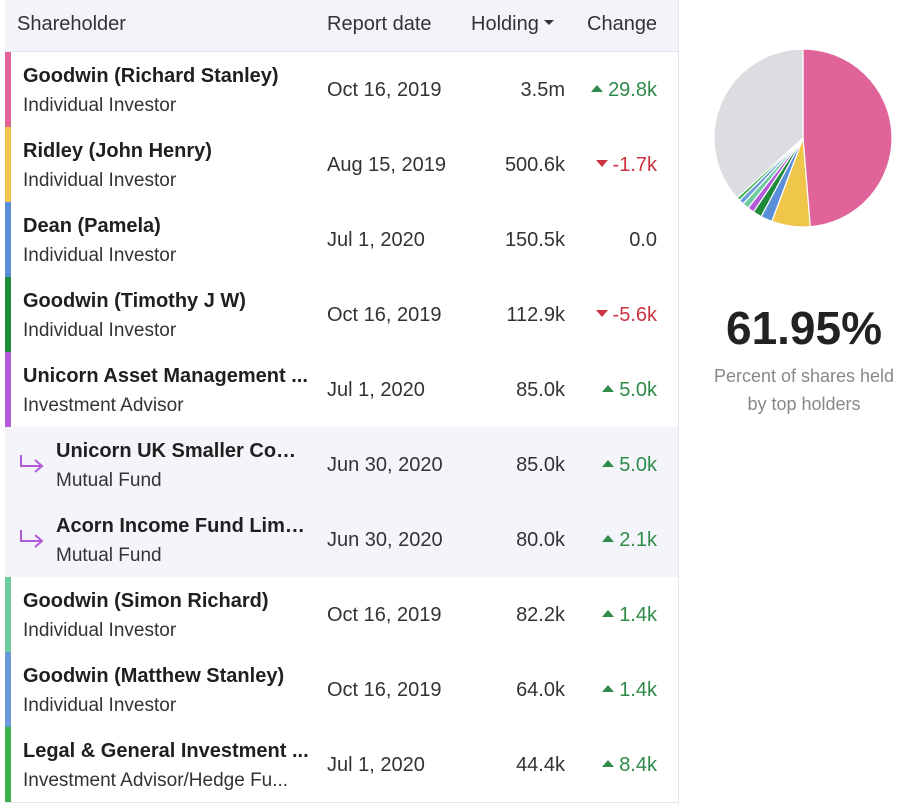 Image resolution: width=914 pixels, height=806 pixels. Describe the element at coordinates (535, 315) in the screenshot. I see `holding-value: 112.9k` at that location.